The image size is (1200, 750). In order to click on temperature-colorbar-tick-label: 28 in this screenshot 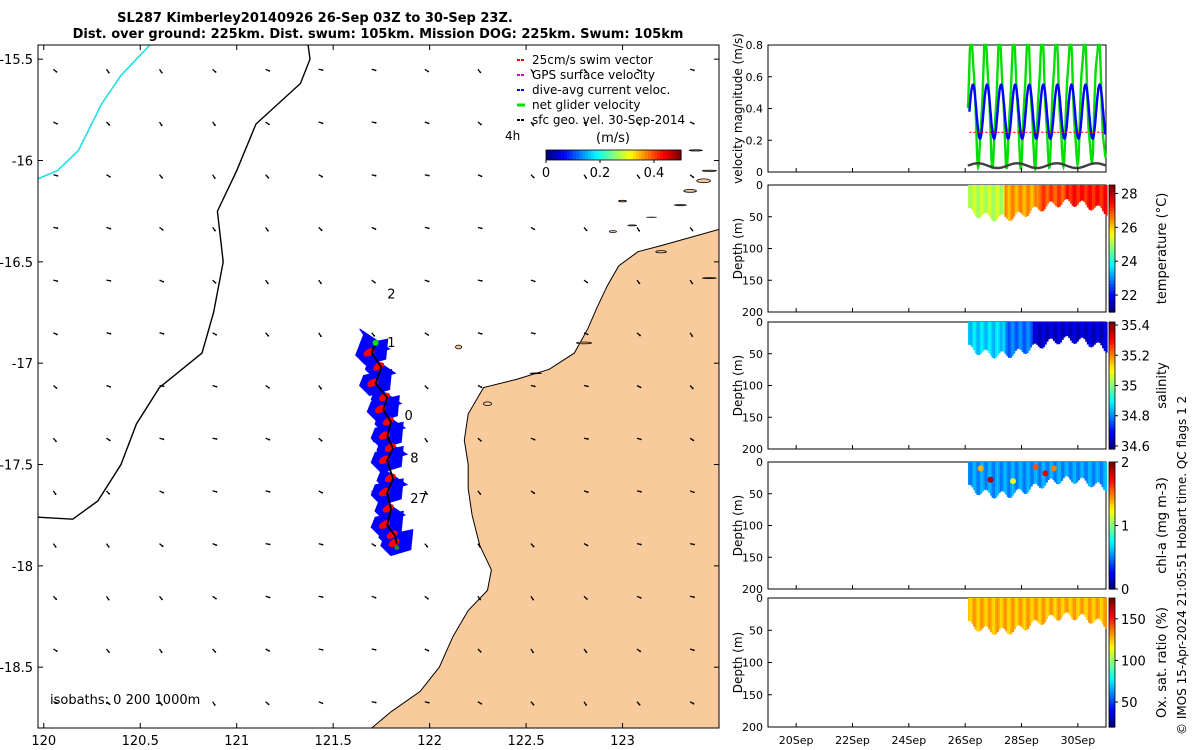, I will do `click(1129, 194)`.